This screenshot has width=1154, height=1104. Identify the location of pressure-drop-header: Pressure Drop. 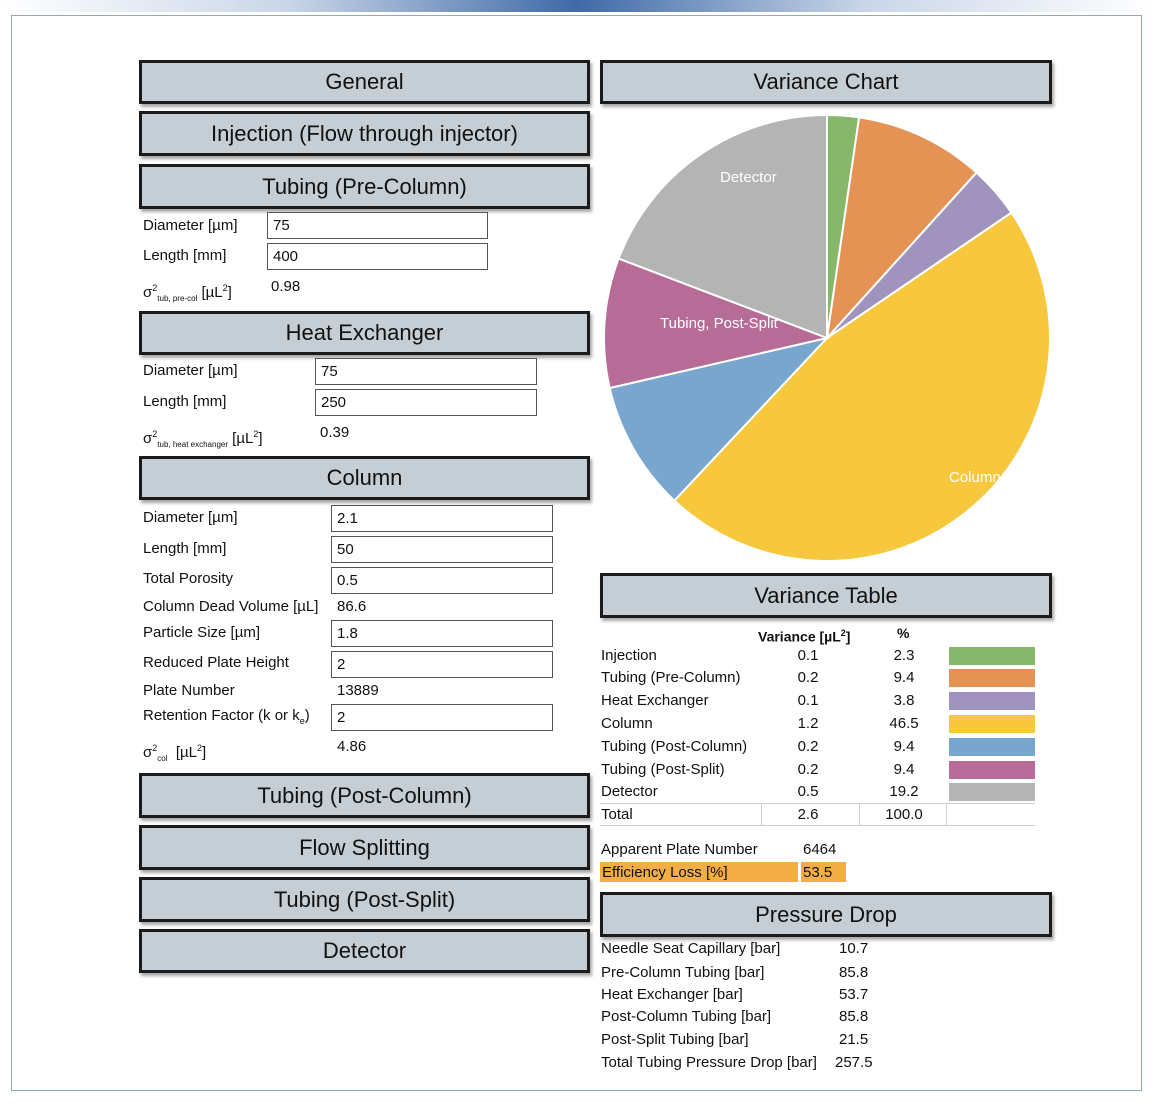
(826, 914).